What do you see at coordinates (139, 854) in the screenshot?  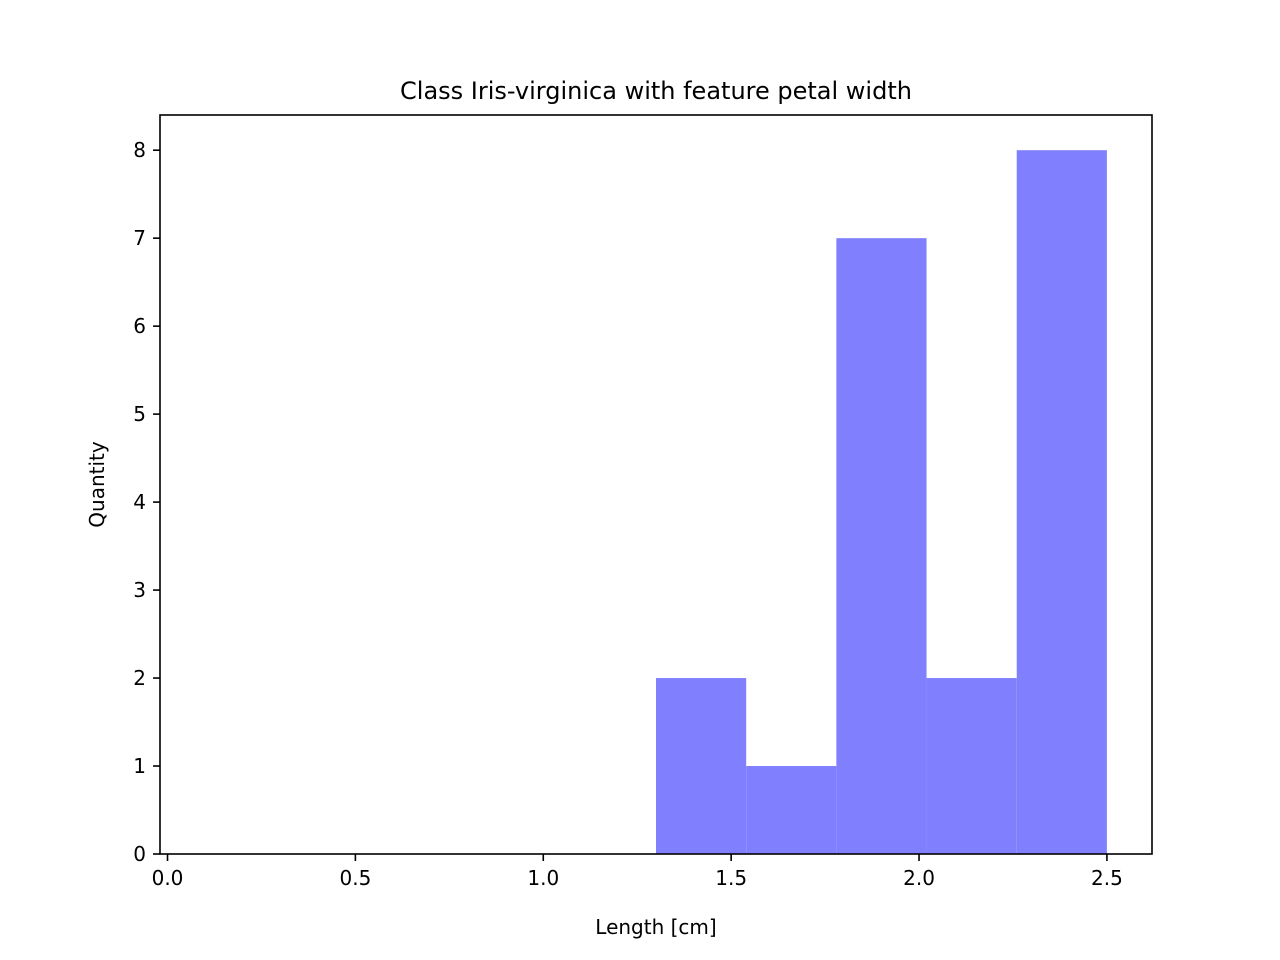 I see `y-tick-label-0: 0` at bounding box center [139, 854].